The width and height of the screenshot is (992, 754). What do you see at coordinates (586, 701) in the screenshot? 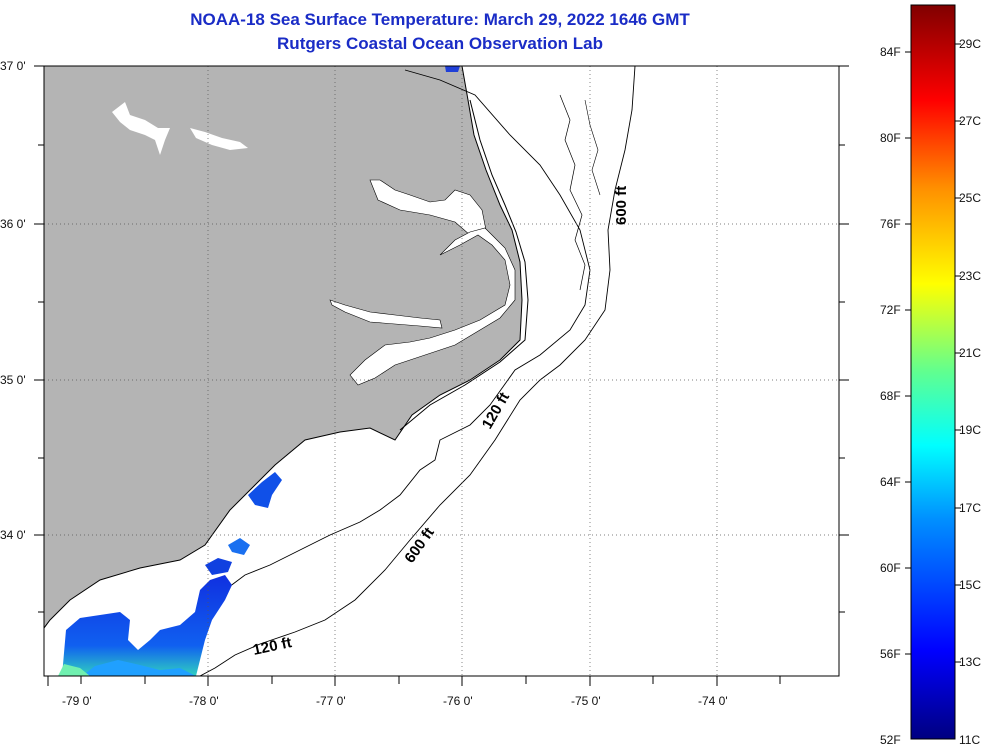
I see `lon-label-75: -75 0'` at bounding box center [586, 701].